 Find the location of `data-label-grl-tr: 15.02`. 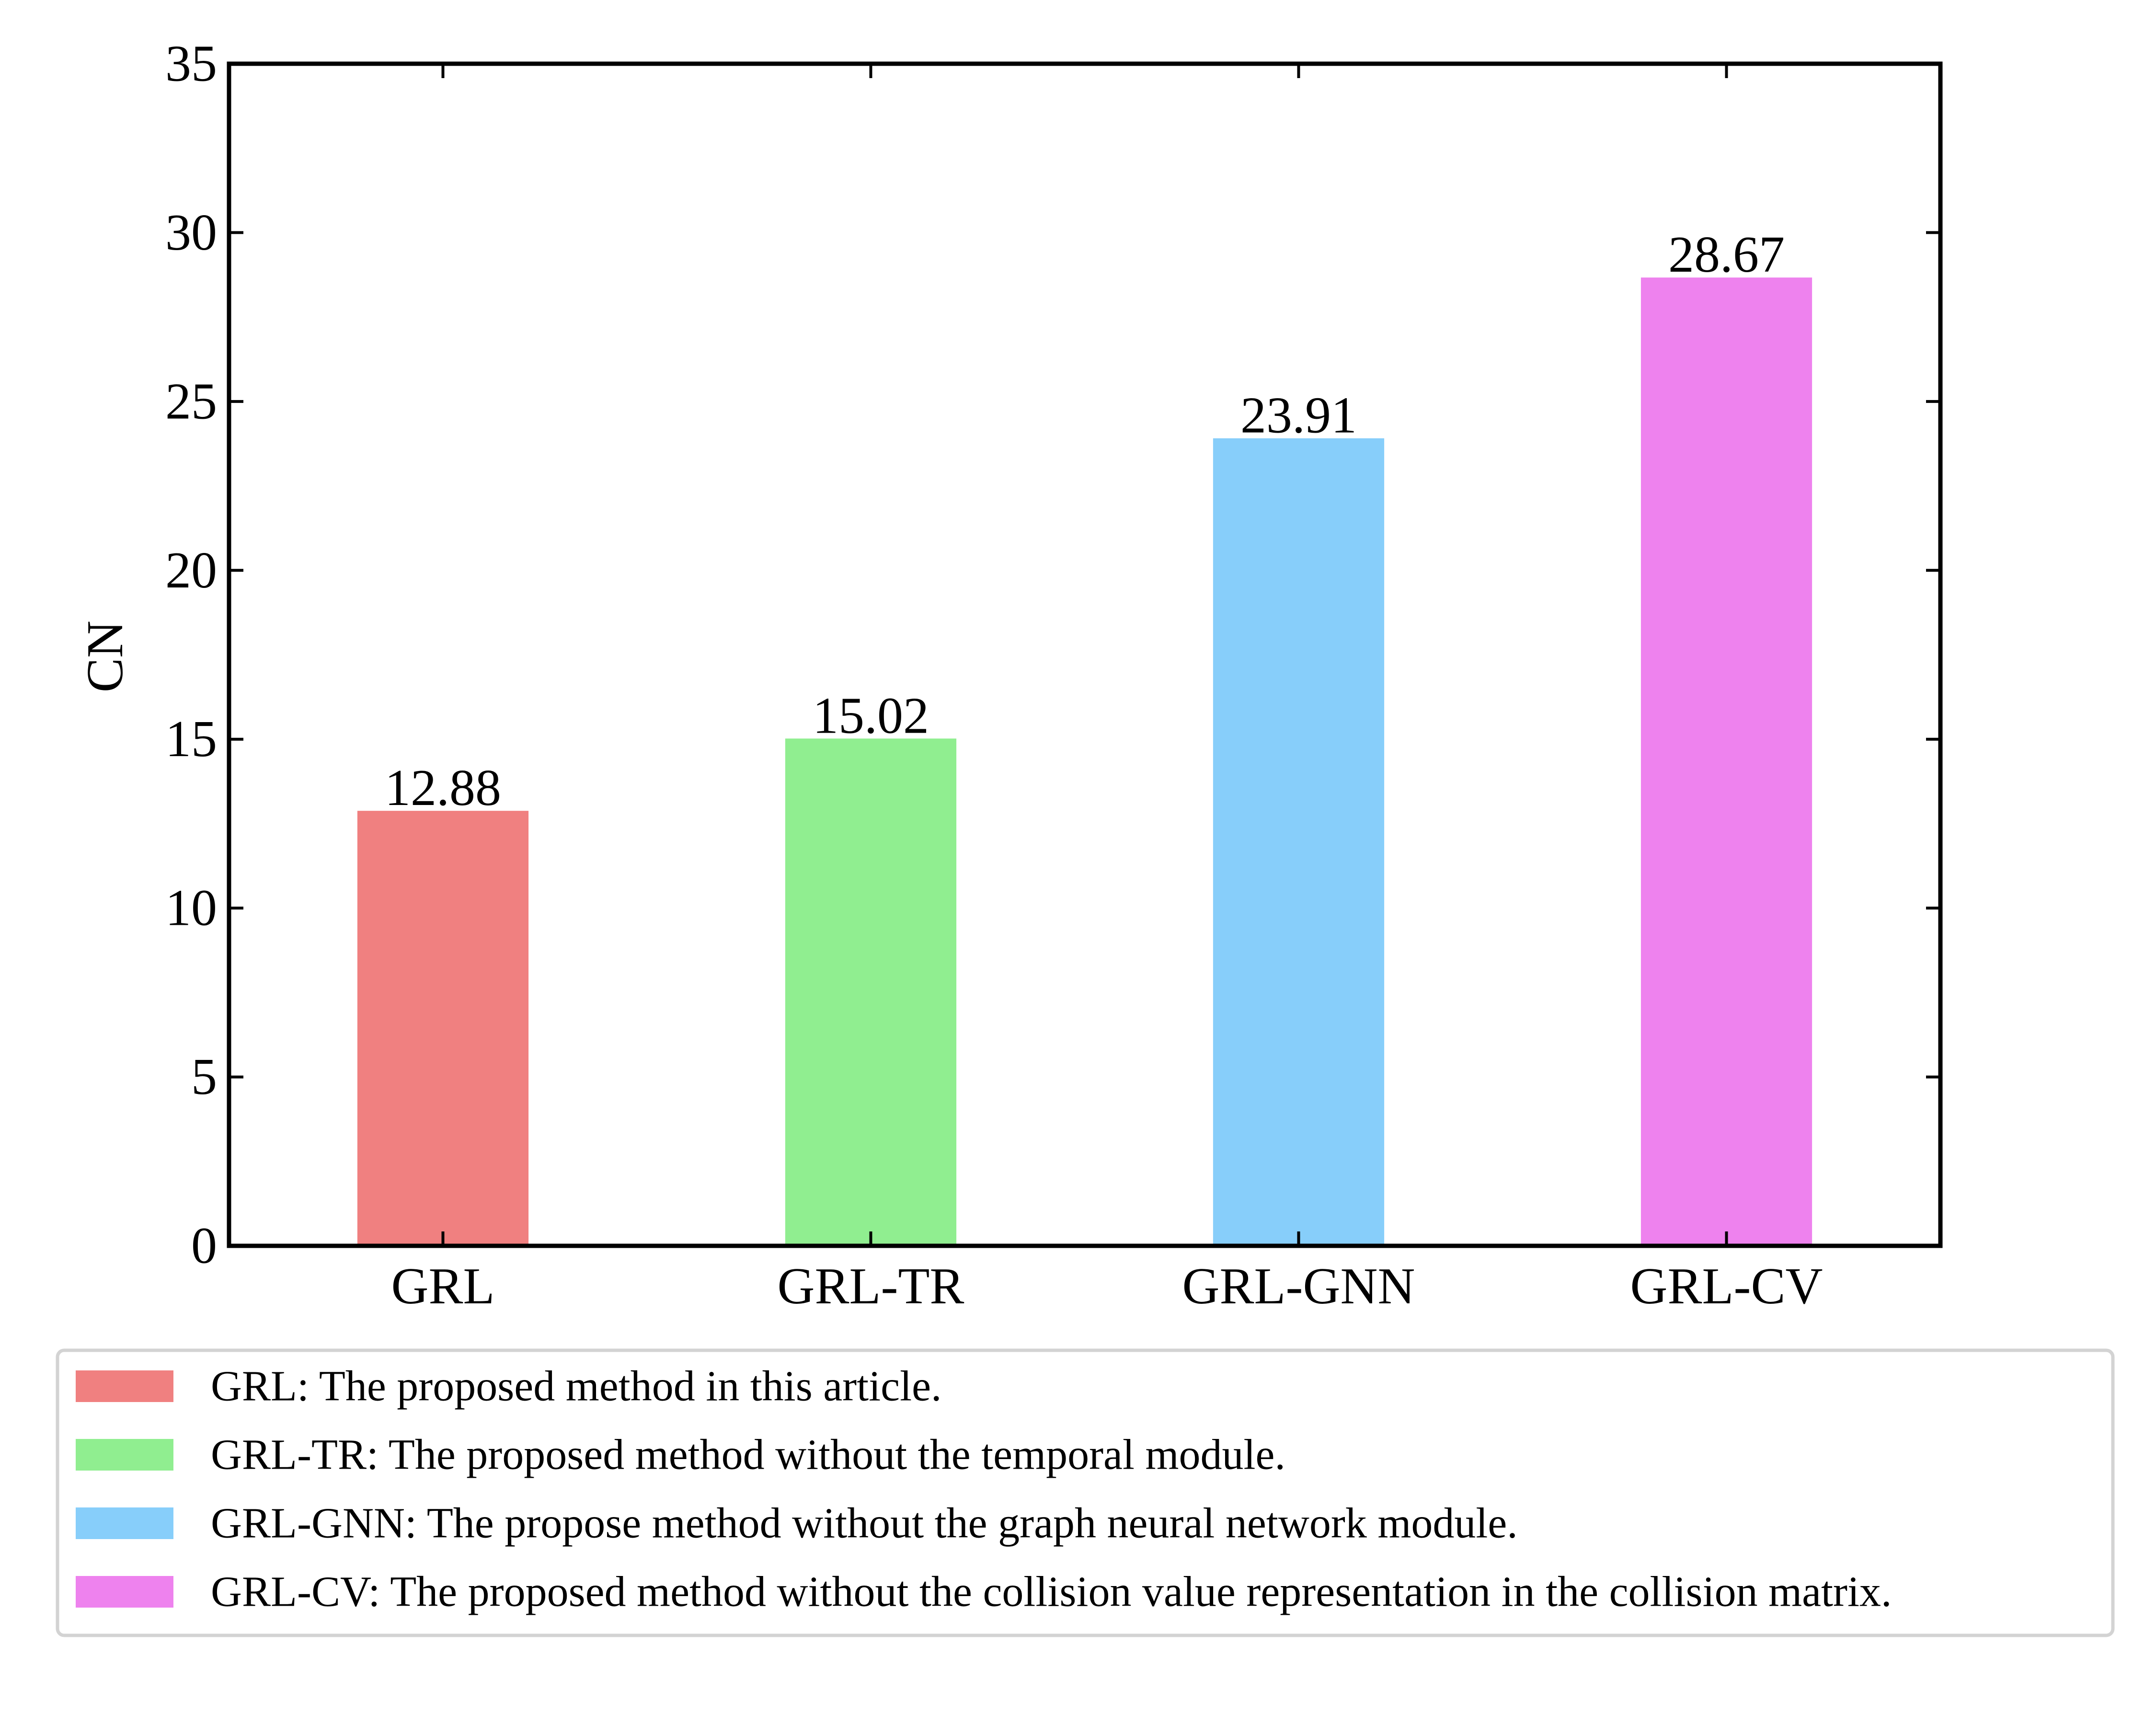

data-label-grl-tr: 15.02 is located at coordinates (871, 715).